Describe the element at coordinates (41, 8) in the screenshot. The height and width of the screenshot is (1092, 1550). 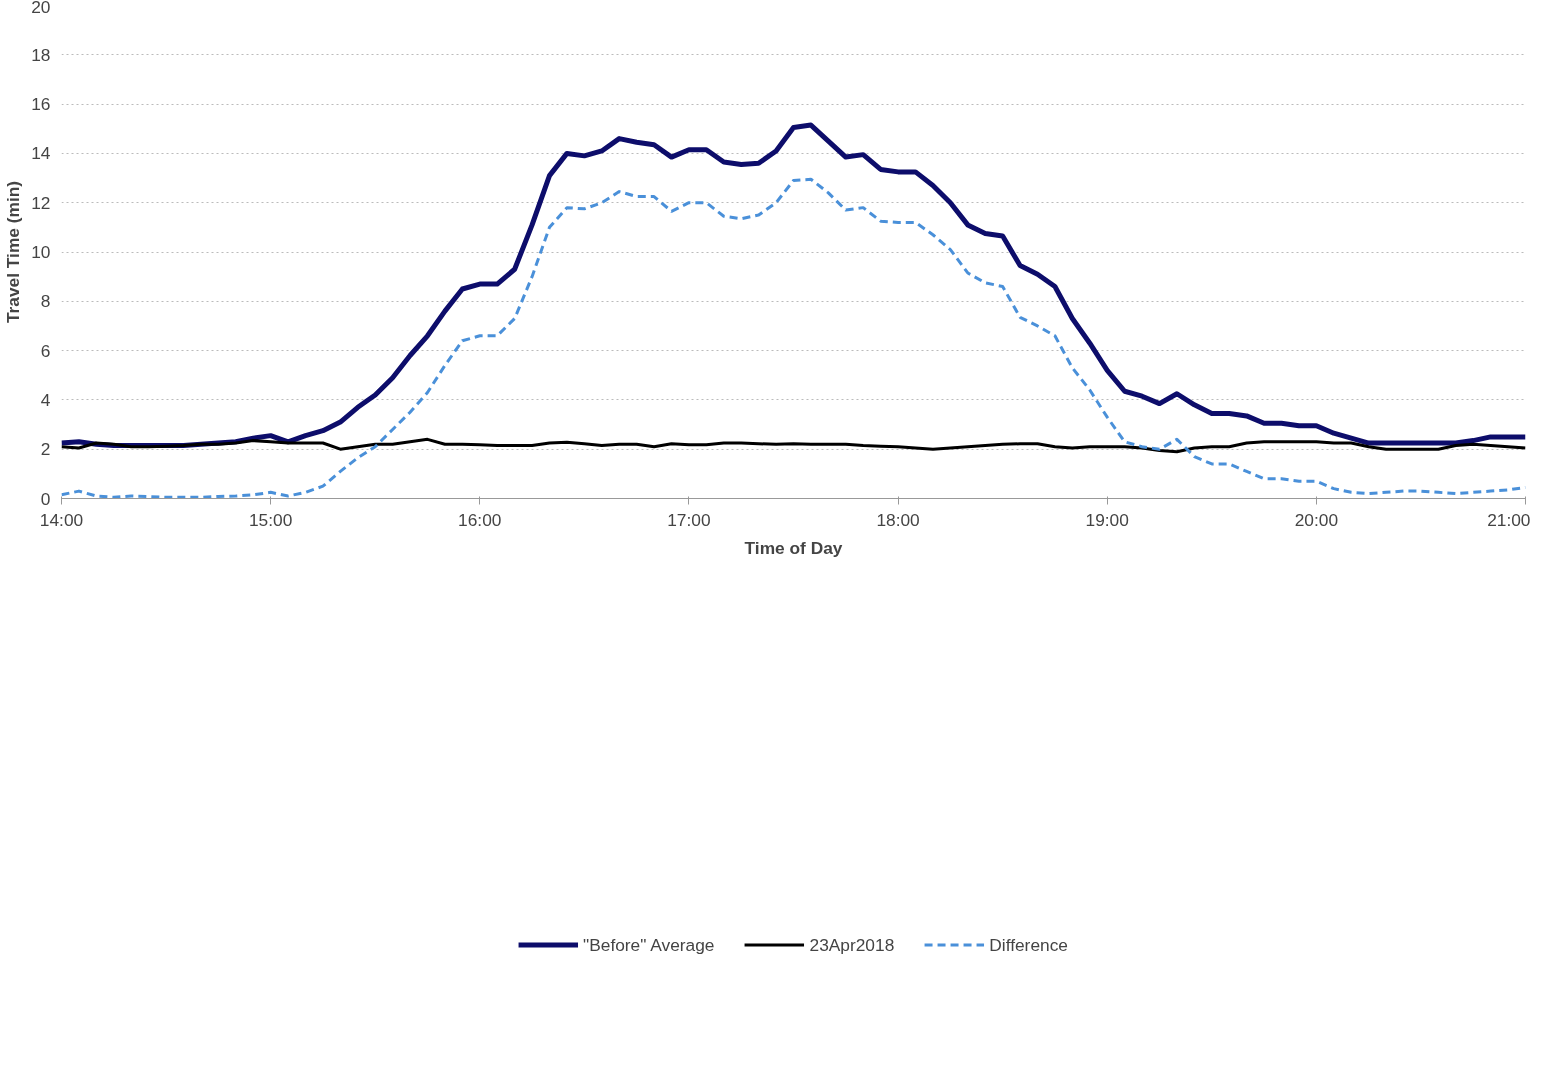
I see `y-tick-label: 20` at that location.